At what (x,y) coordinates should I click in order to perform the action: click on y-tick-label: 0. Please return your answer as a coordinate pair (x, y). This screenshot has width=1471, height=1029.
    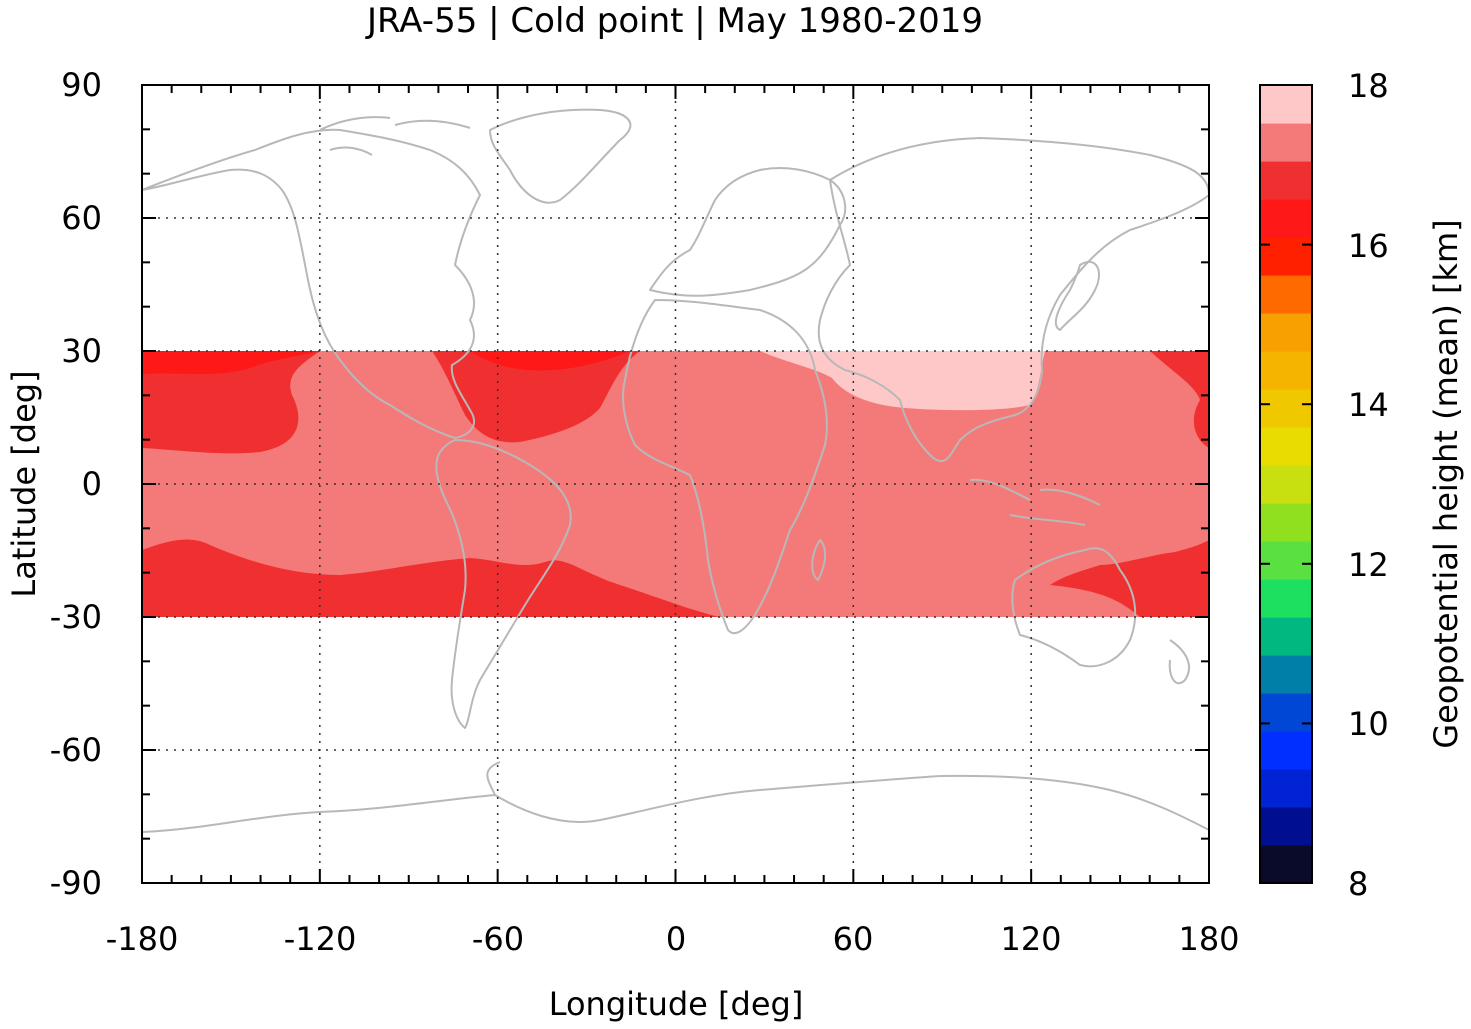
    Looking at the image, I should click on (92, 484).